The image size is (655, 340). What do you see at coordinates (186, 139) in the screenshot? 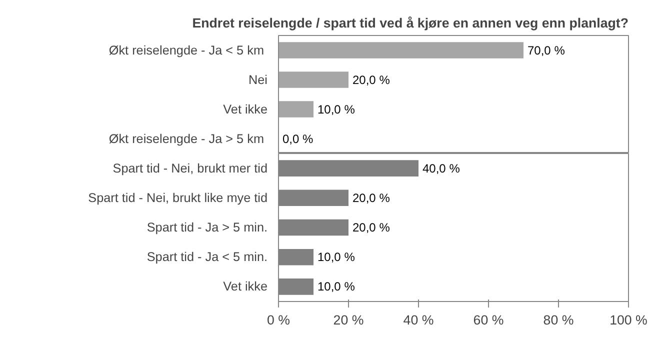
I see `y-tick-label: Økt reiselengde - Ja > 5 km` at bounding box center [186, 139].